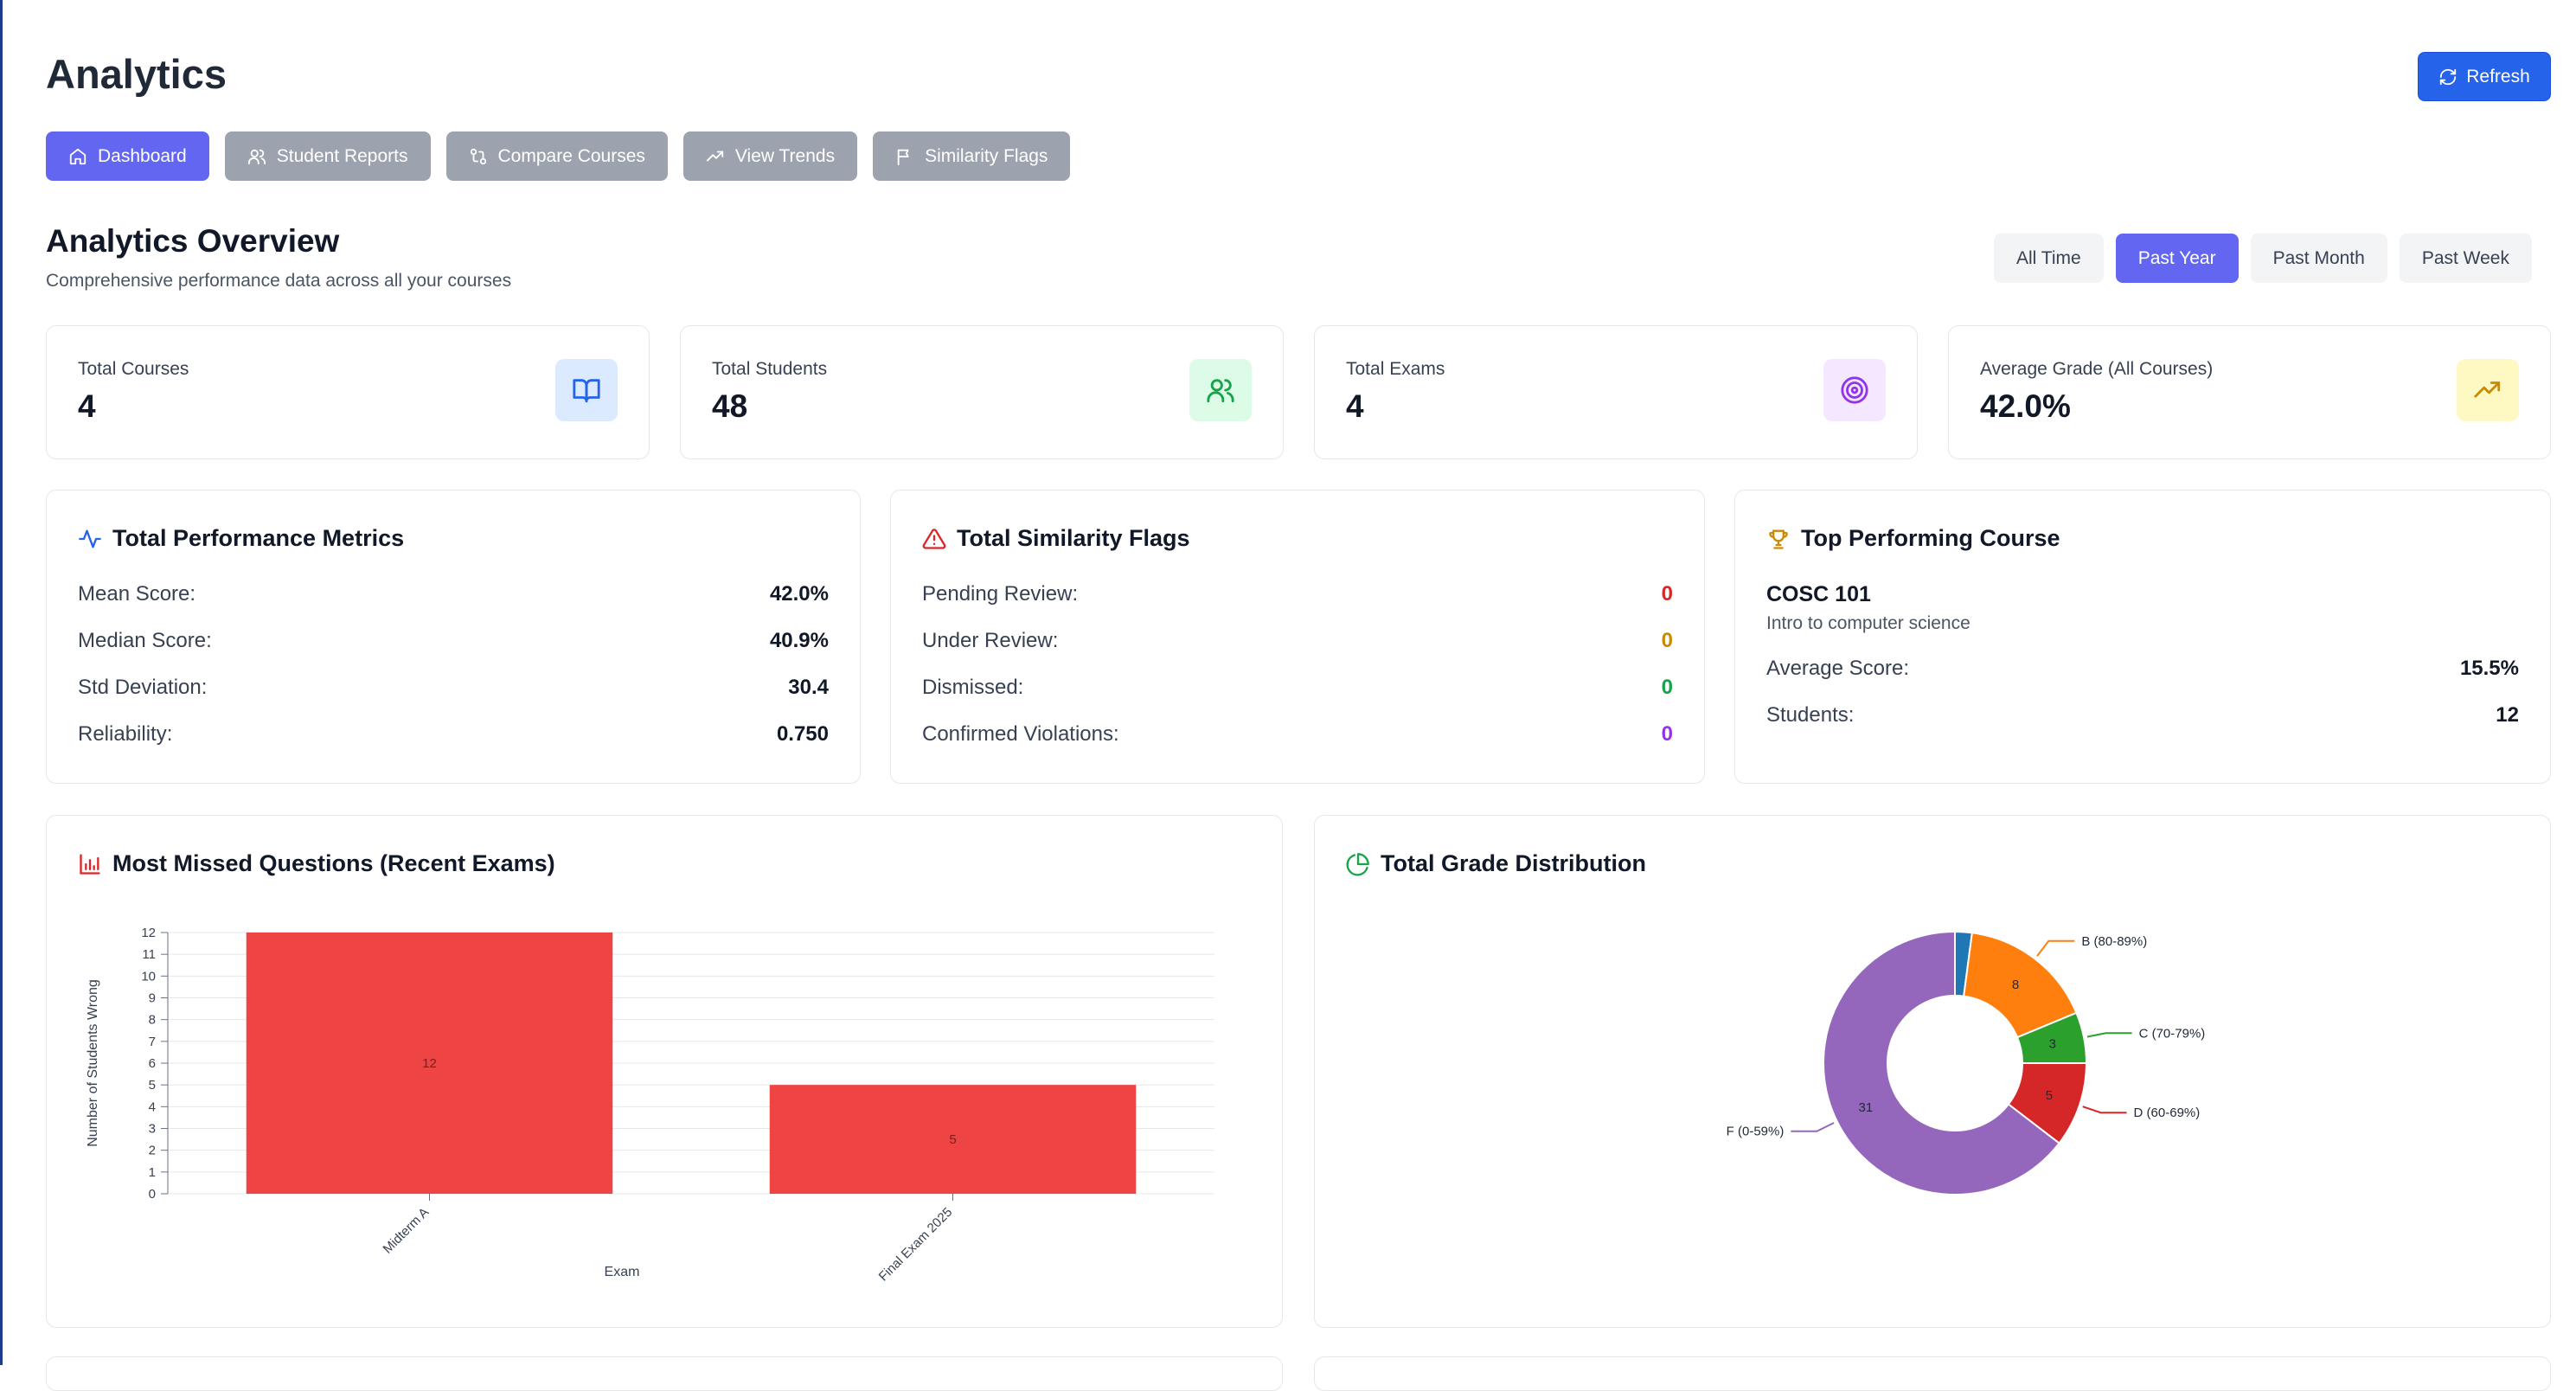 The width and height of the screenshot is (2576, 1391). I want to click on y-tick-label: 12, so click(148, 933).